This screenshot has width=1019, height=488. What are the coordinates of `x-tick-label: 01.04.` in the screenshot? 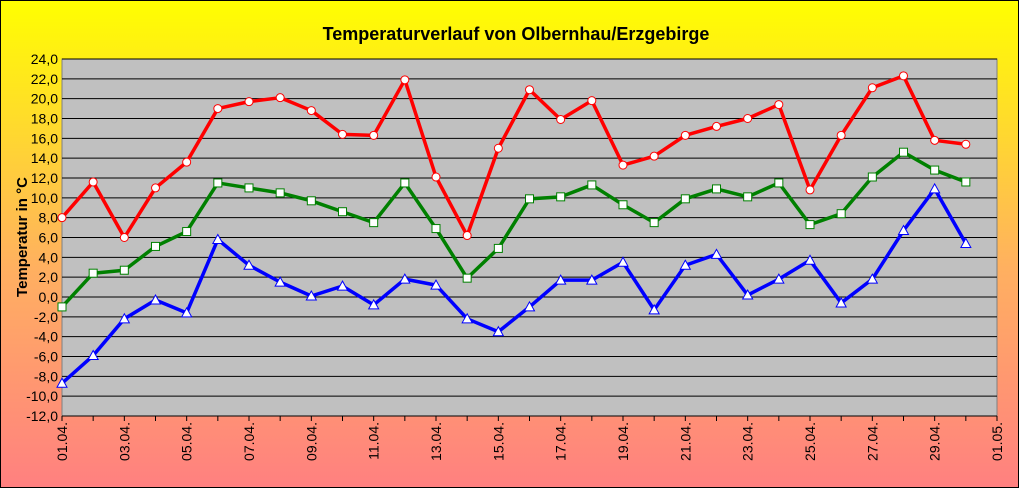 It's located at (62, 441).